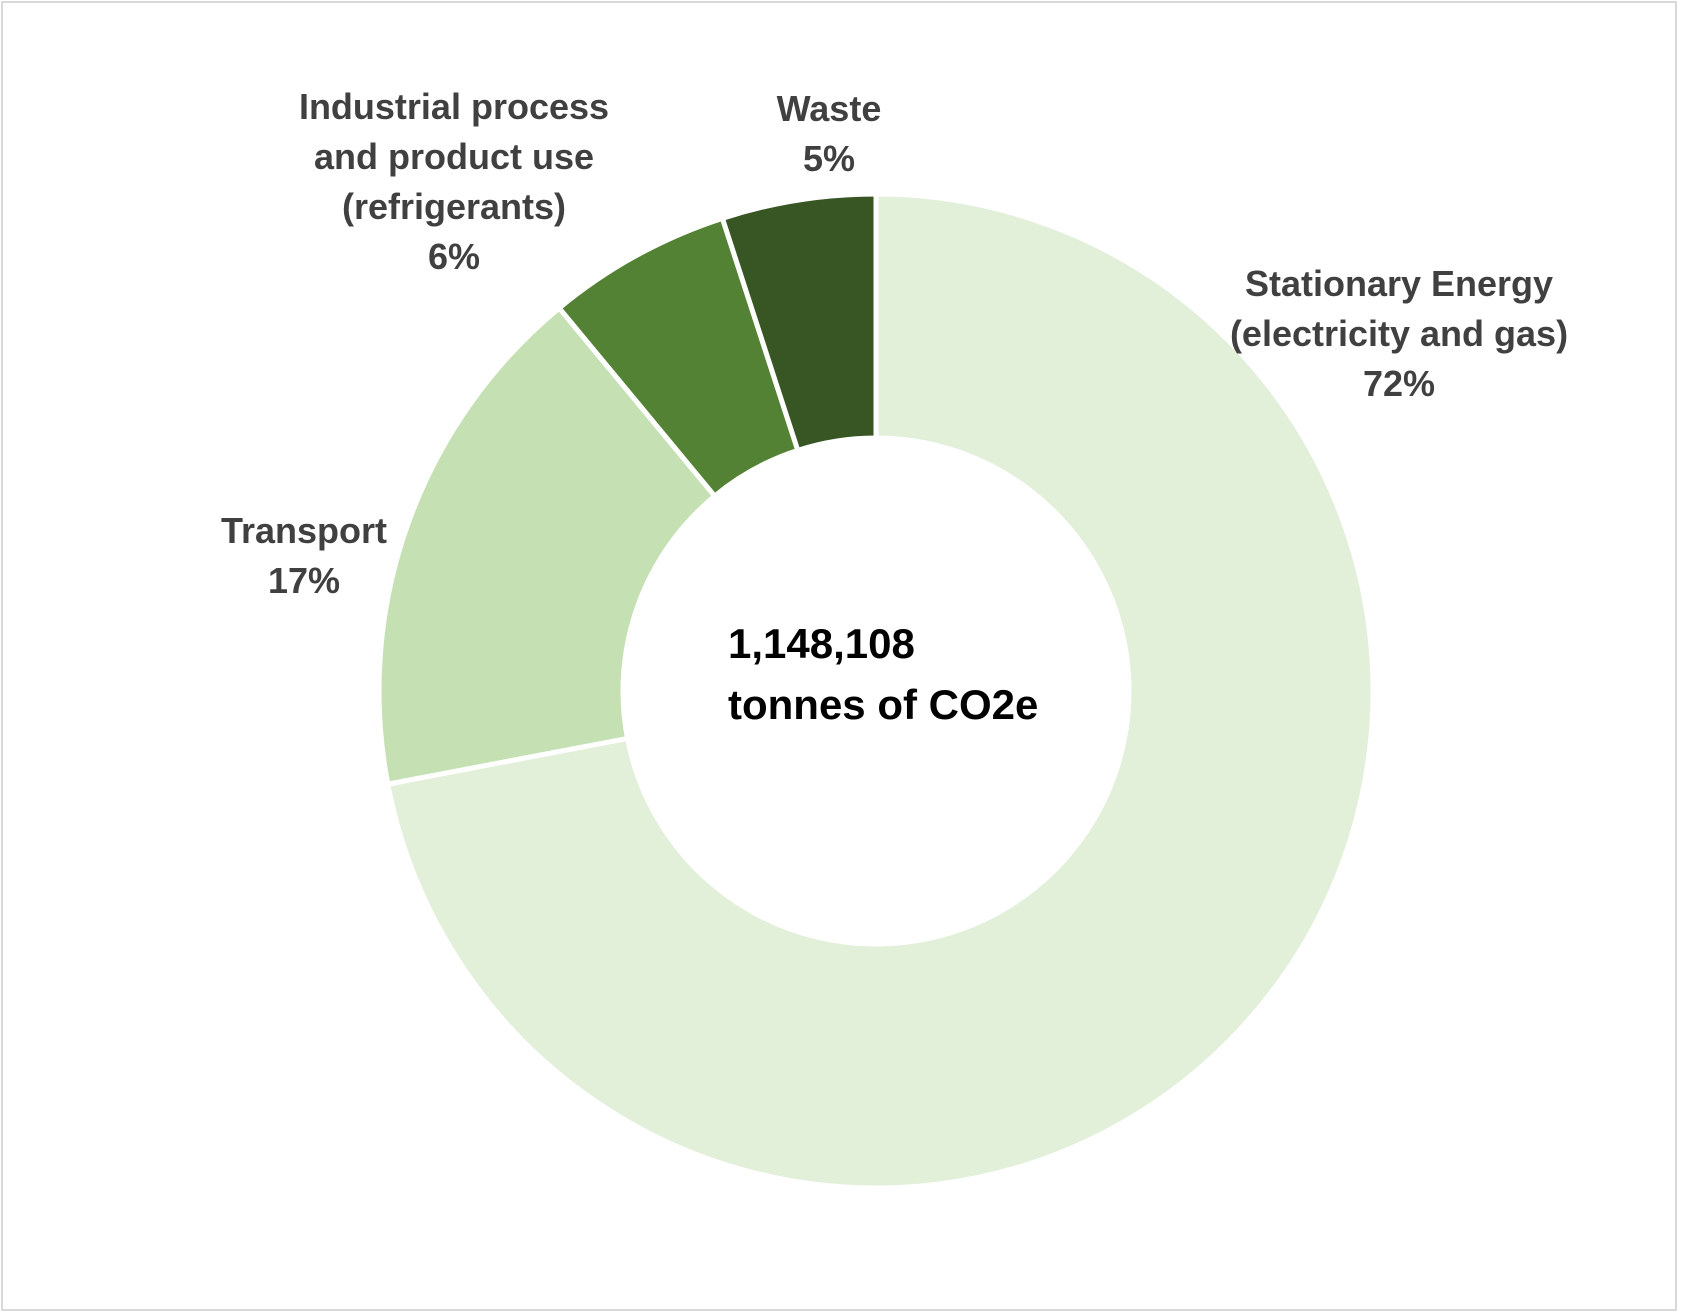 This screenshot has height=1316, width=1682. What do you see at coordinates (454, 256) in the screenshot?
I see `slice-percent-label-2: 6%` at bounding box center [454, 256].